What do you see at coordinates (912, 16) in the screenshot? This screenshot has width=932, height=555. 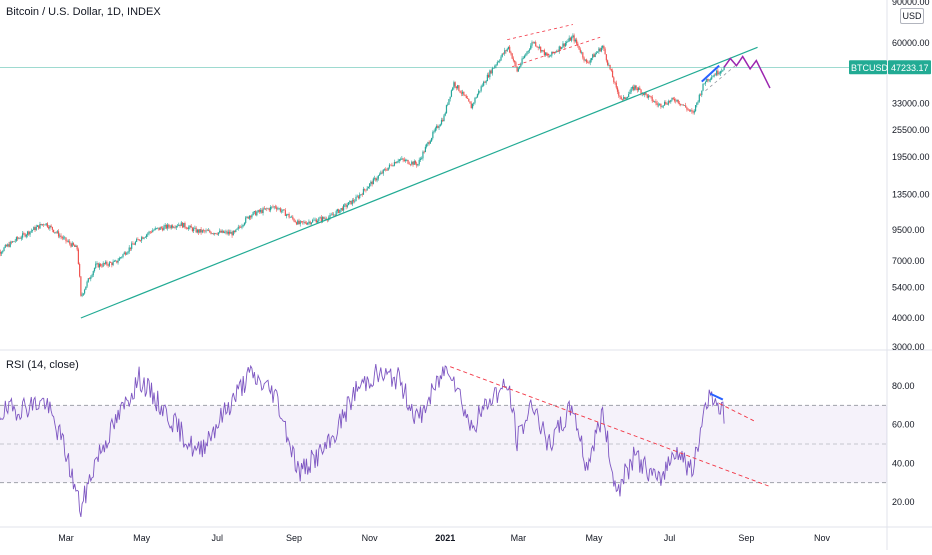 I see `currency-label: USD` at bounding box center [912, 16].